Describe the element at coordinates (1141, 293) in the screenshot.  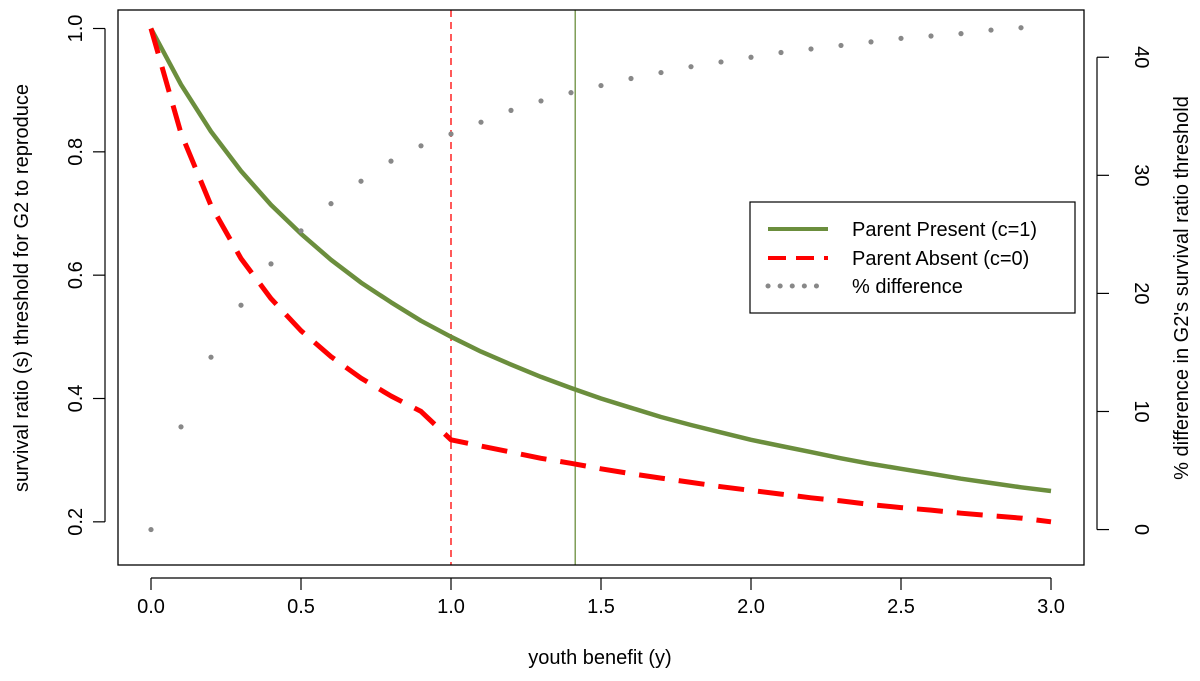
I see `y2-tick-label: 20` at that location.